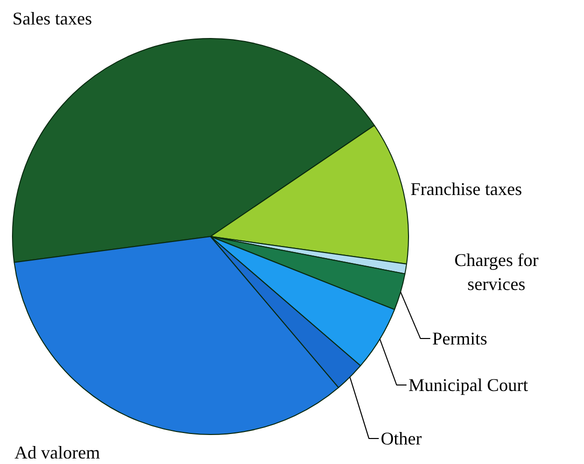  Describe the element at coordinates (57, 452) in the screenshot. I see `slice-label: Ad valorem` at that location.